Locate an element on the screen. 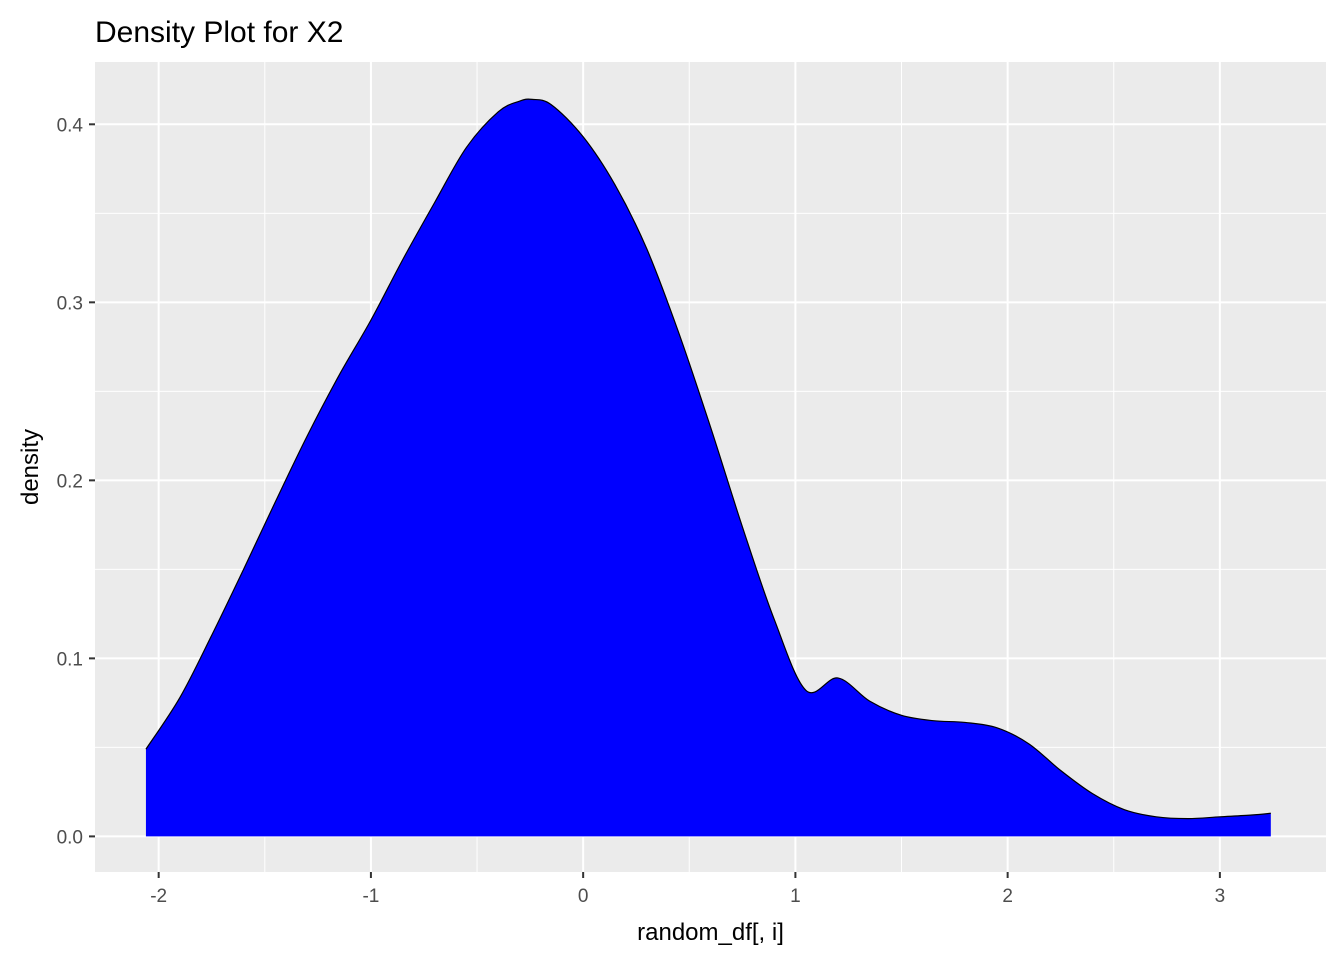  x-tick-label: 0 is located at coordinates (583, 896).